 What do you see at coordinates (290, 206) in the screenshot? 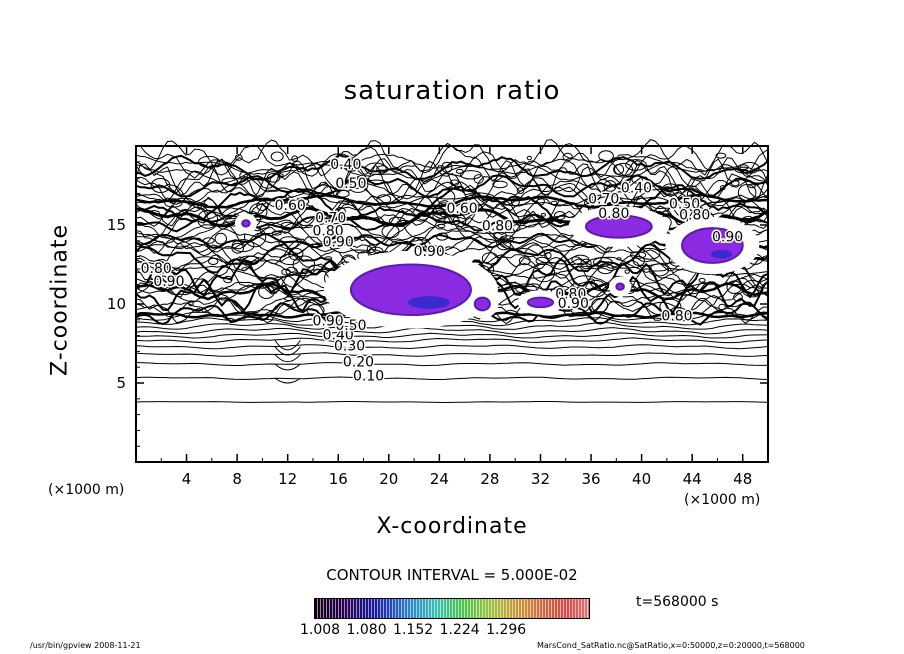
I see `contour-label: 0.60` at bounding box center [290, 206].